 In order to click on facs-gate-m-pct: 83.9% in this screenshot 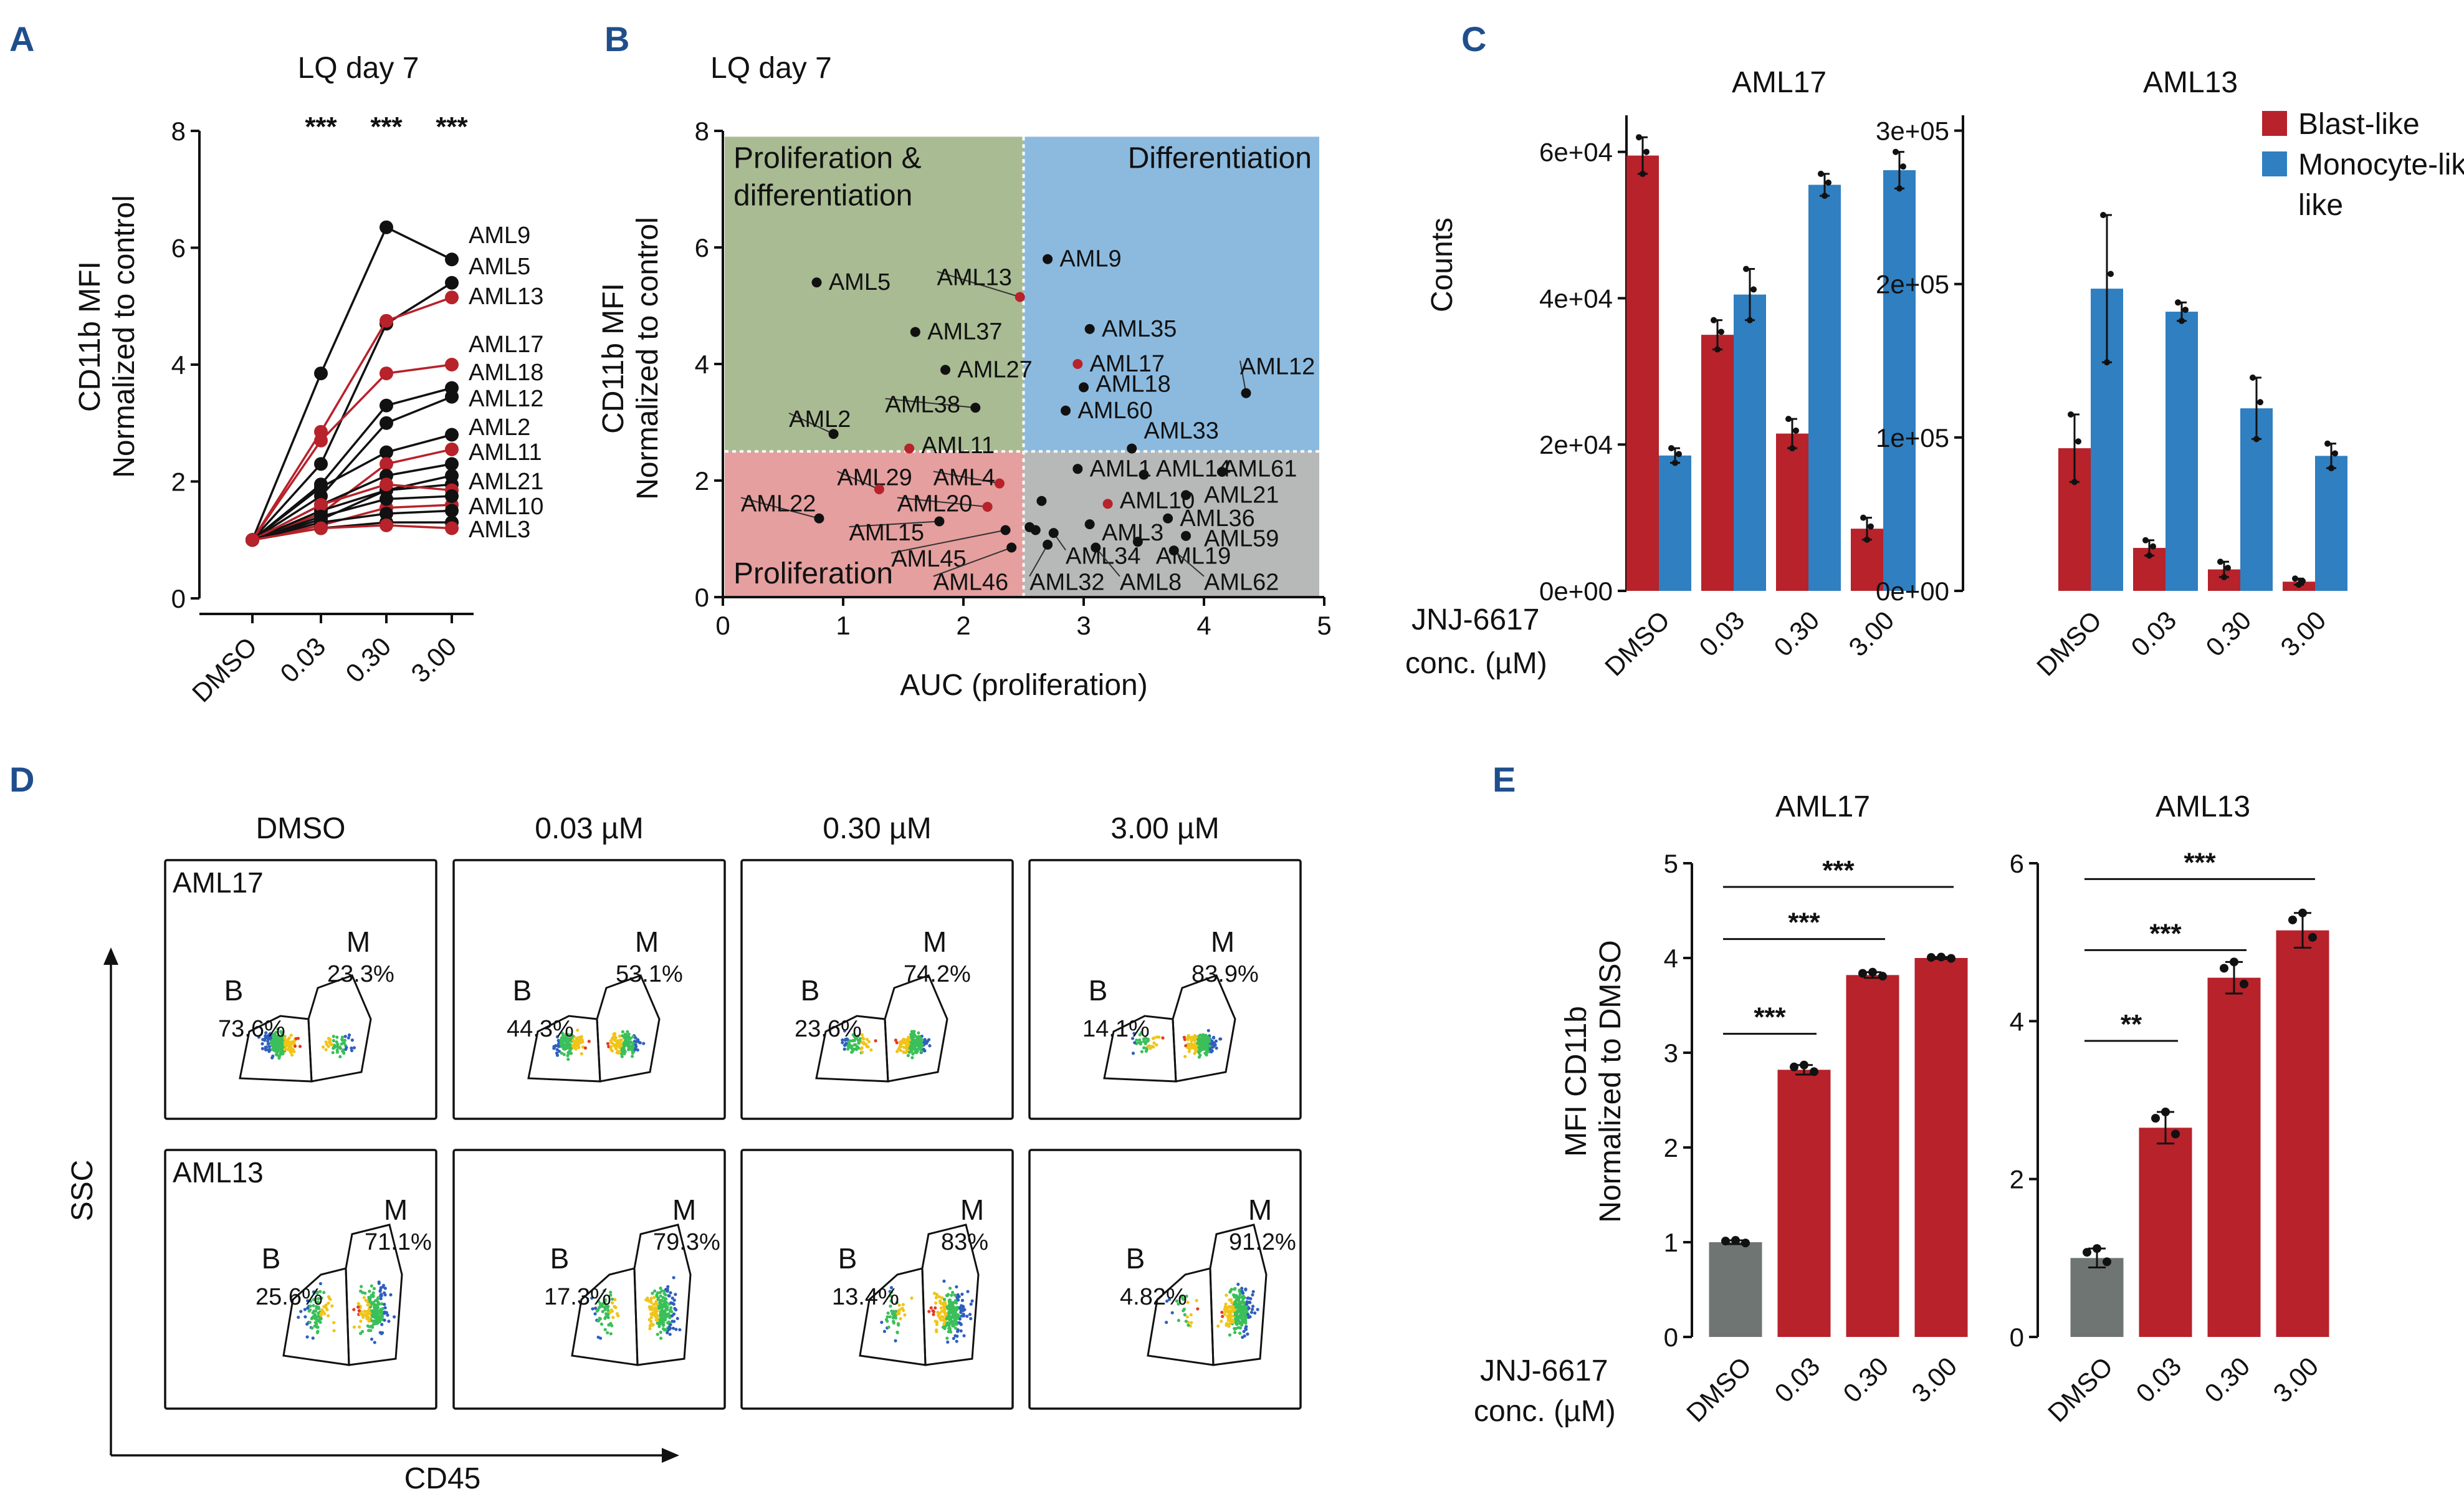, I will do `click(1225, 974)`.